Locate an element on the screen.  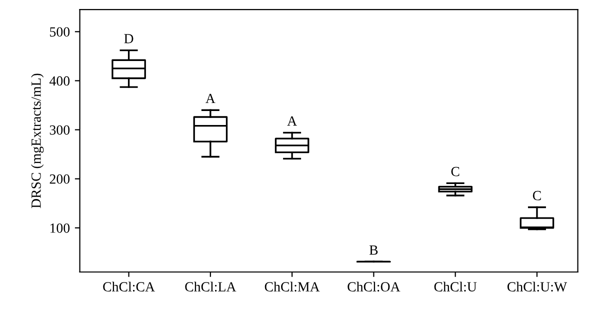
y-tick-label: 300 is located at coordinates (60, 130).